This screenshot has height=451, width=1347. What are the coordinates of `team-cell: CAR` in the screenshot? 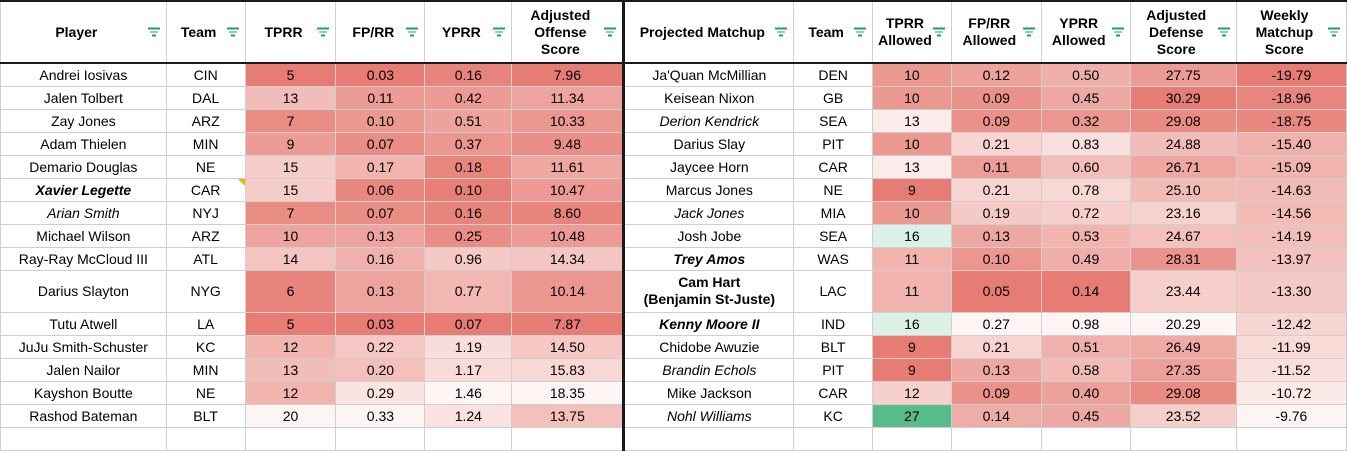 It's located at (205, 189).